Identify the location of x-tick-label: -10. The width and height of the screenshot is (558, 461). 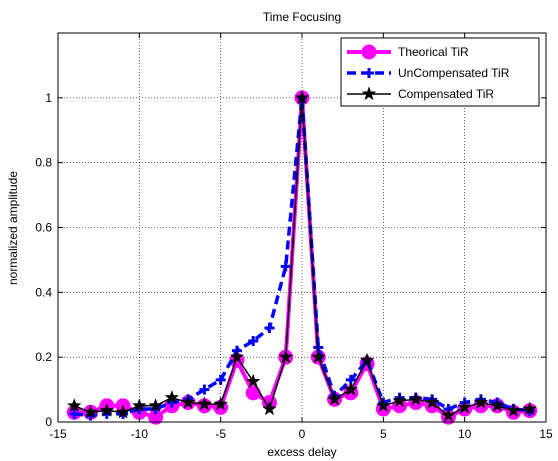
(140, 434).